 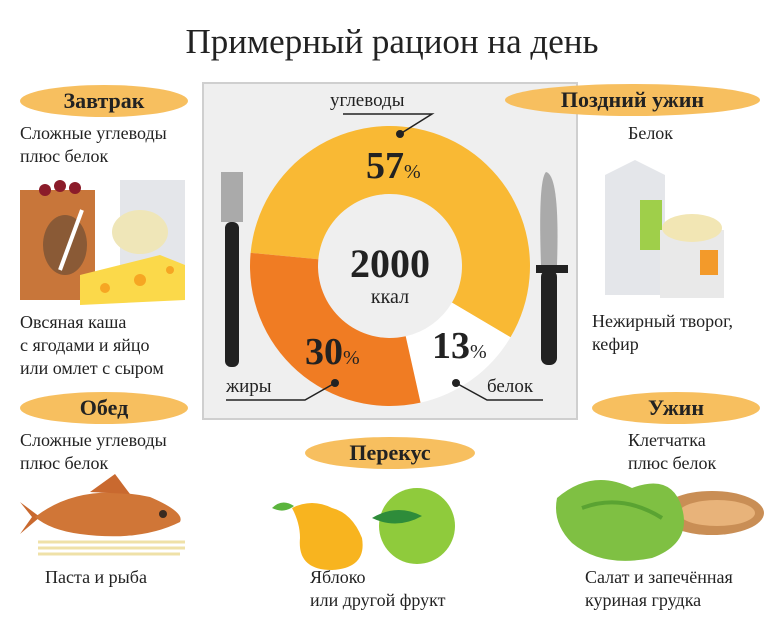 I want to click on kefir-cottage-cheese-illustration, so click(x=664, y=229).